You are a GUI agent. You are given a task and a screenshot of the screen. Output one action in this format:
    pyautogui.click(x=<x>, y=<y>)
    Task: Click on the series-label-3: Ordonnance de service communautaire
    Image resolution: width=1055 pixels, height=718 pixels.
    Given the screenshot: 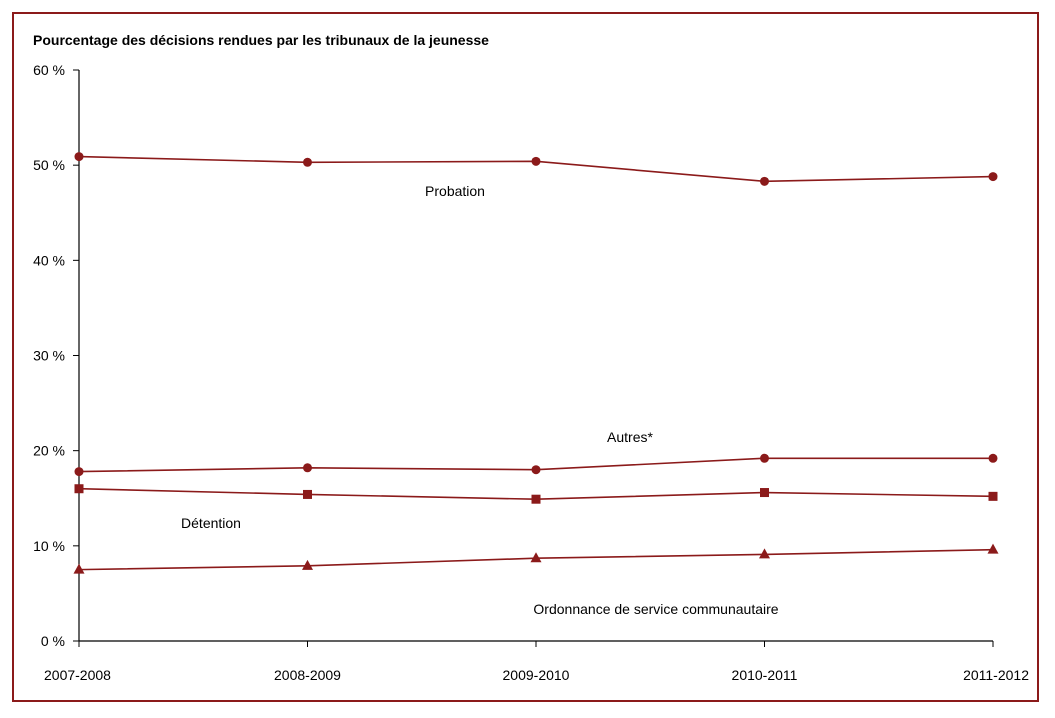 What is the action you would take?
    pyautogui.click(x=655, y=609)
    